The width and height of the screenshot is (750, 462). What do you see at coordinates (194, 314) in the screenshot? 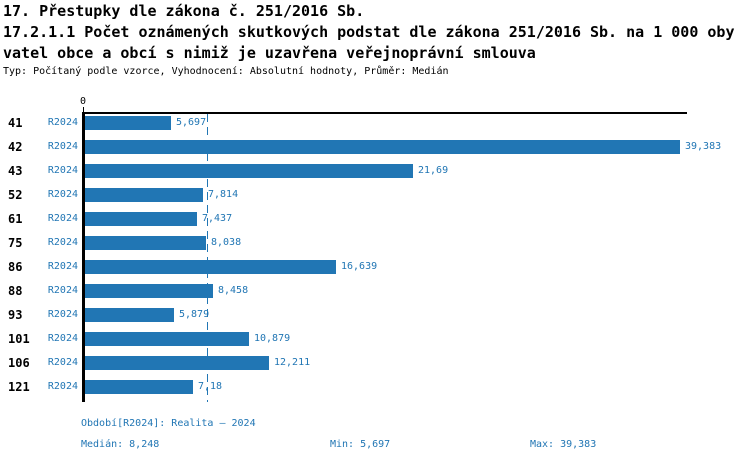
I see `bar-value-label: 5,879` at bounding box center [194, 314].